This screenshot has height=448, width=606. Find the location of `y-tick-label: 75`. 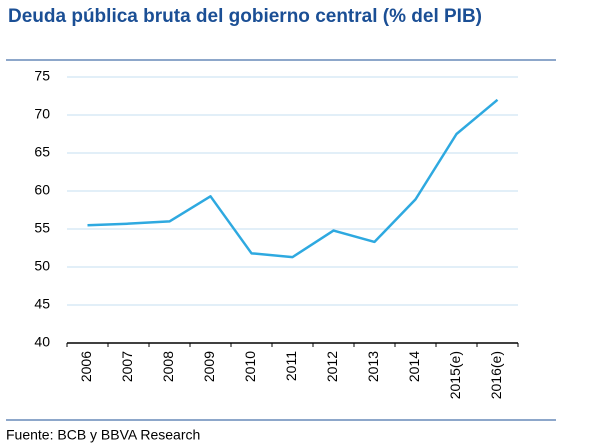

y-tick-label: 75 is located at coordinates (42, 76).